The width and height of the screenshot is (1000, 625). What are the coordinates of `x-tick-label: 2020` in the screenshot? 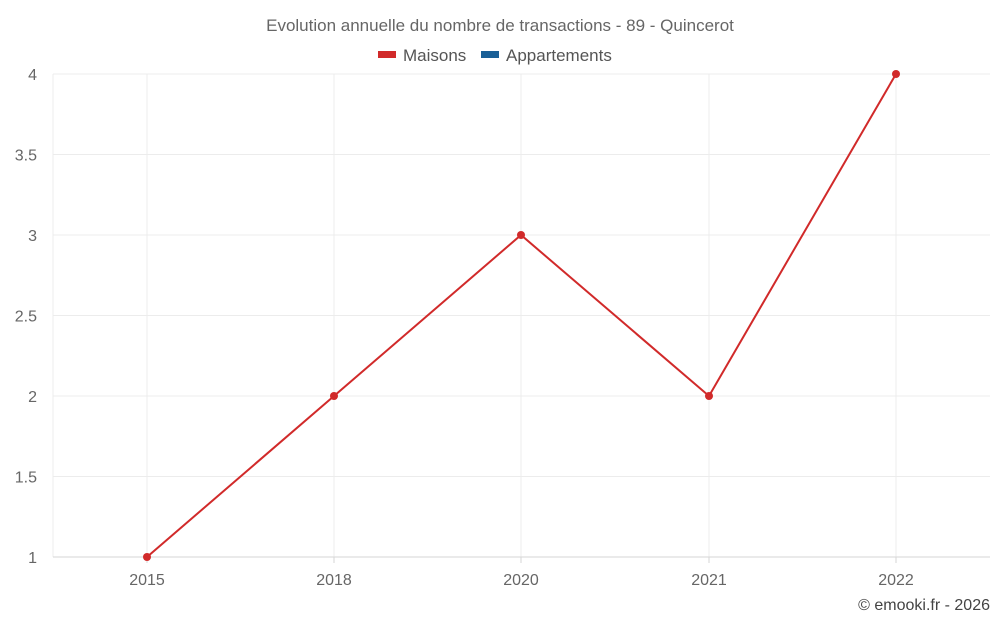 It's located at (521, 580).